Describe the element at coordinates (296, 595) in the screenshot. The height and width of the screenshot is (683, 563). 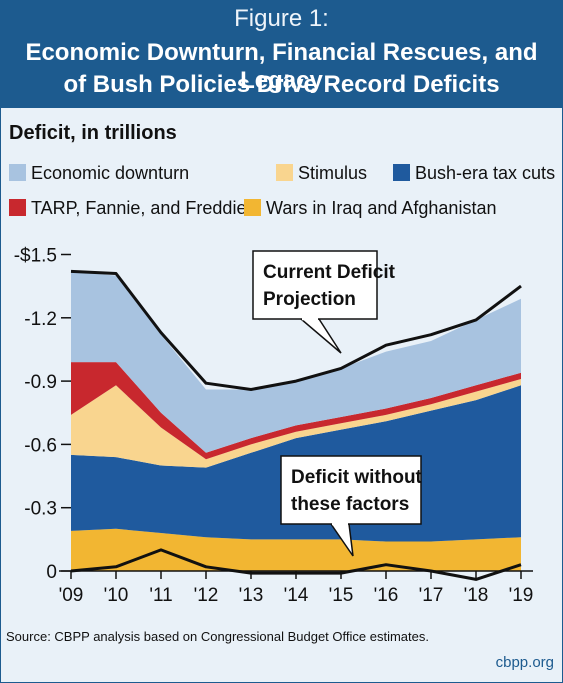
I see `x-tick-label: '14` at that location.